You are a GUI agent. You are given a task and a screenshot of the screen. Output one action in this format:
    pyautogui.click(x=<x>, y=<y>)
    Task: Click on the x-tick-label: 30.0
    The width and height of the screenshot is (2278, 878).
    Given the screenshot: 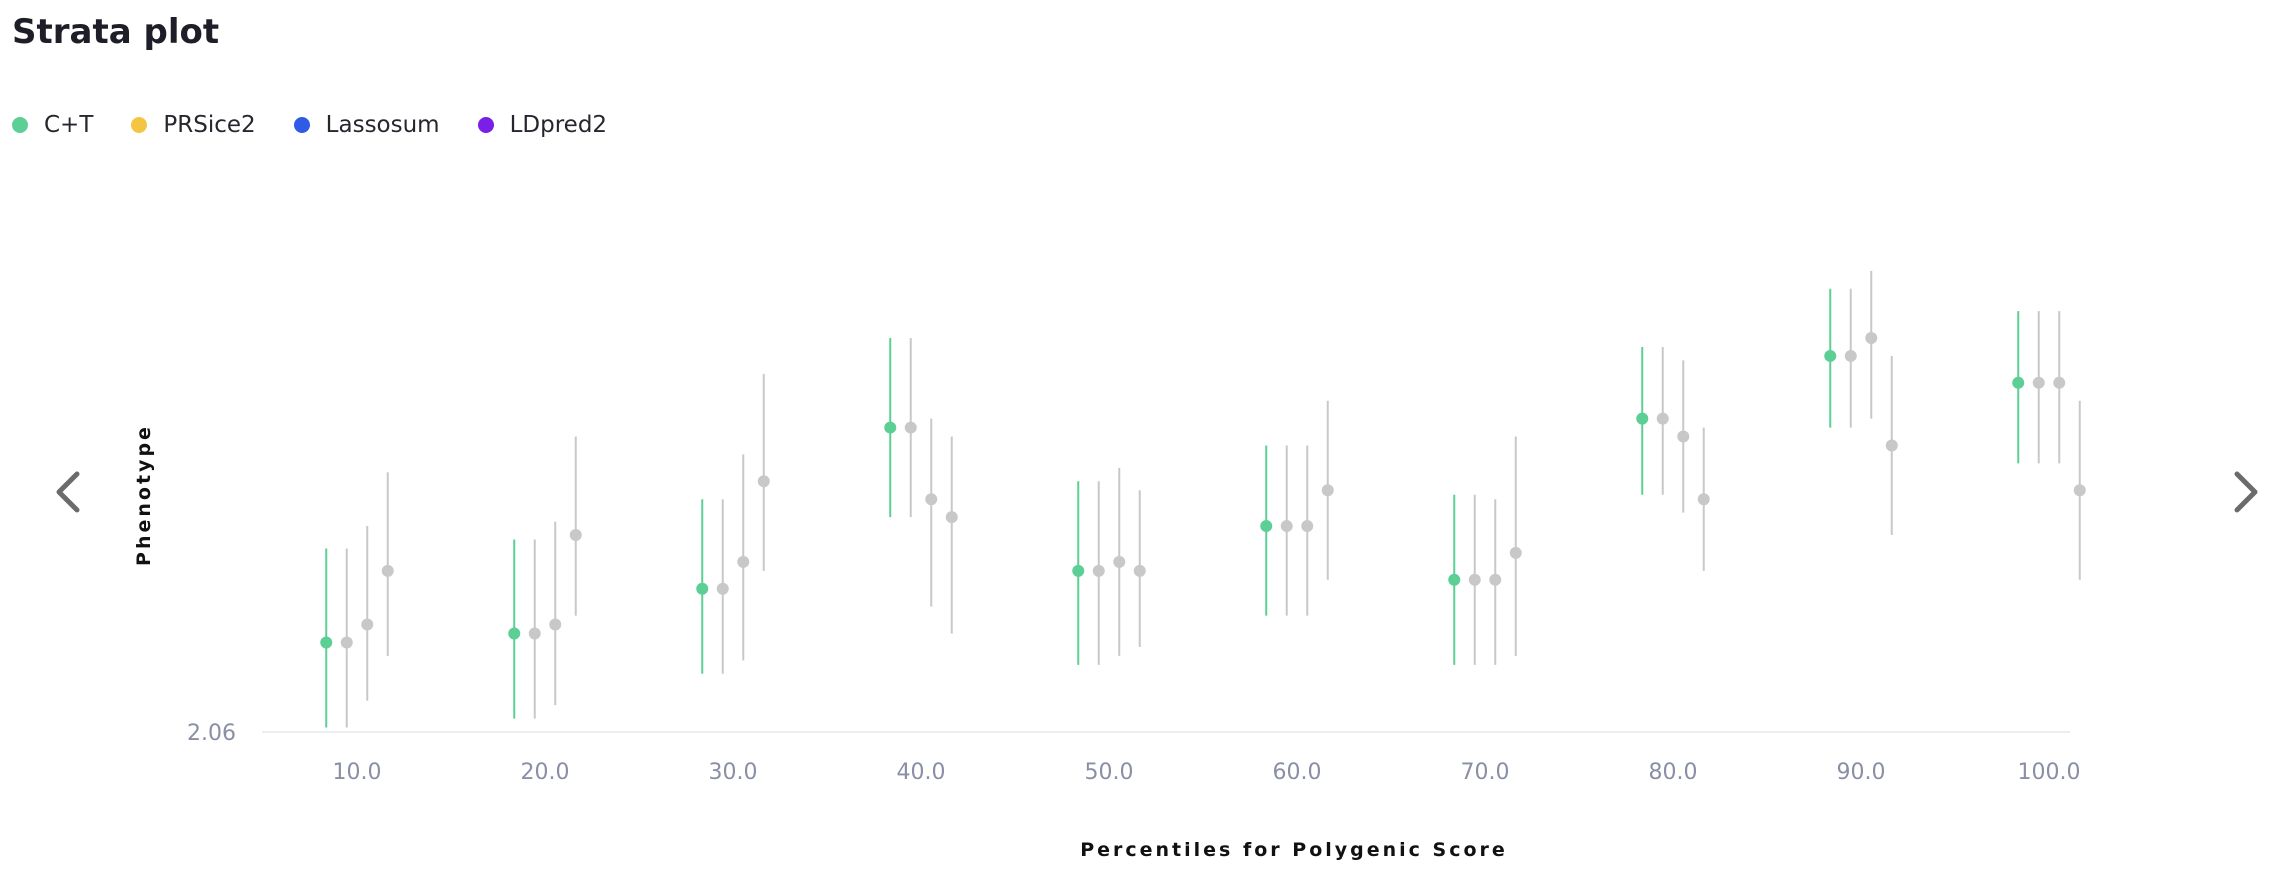 What is the action you would take?
    pyautogui.click(x=733, y=772)
    